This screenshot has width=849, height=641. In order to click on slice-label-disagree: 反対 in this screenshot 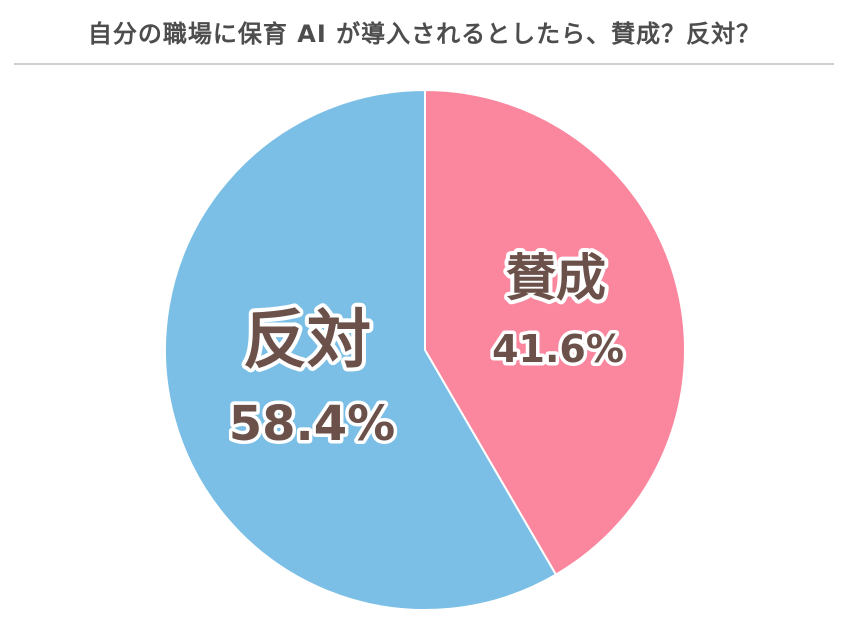, I will do `click(307, 341)`.